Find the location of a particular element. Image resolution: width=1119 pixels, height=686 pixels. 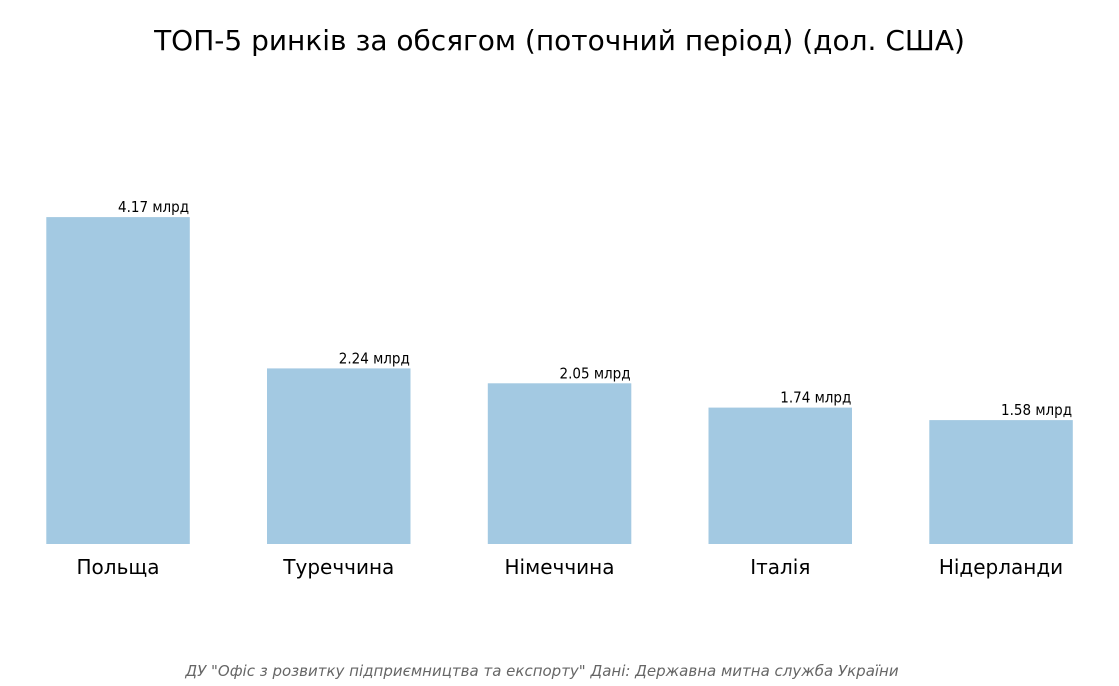

value-label-4: 1.74 млрд is located at coordinates (815, 398).